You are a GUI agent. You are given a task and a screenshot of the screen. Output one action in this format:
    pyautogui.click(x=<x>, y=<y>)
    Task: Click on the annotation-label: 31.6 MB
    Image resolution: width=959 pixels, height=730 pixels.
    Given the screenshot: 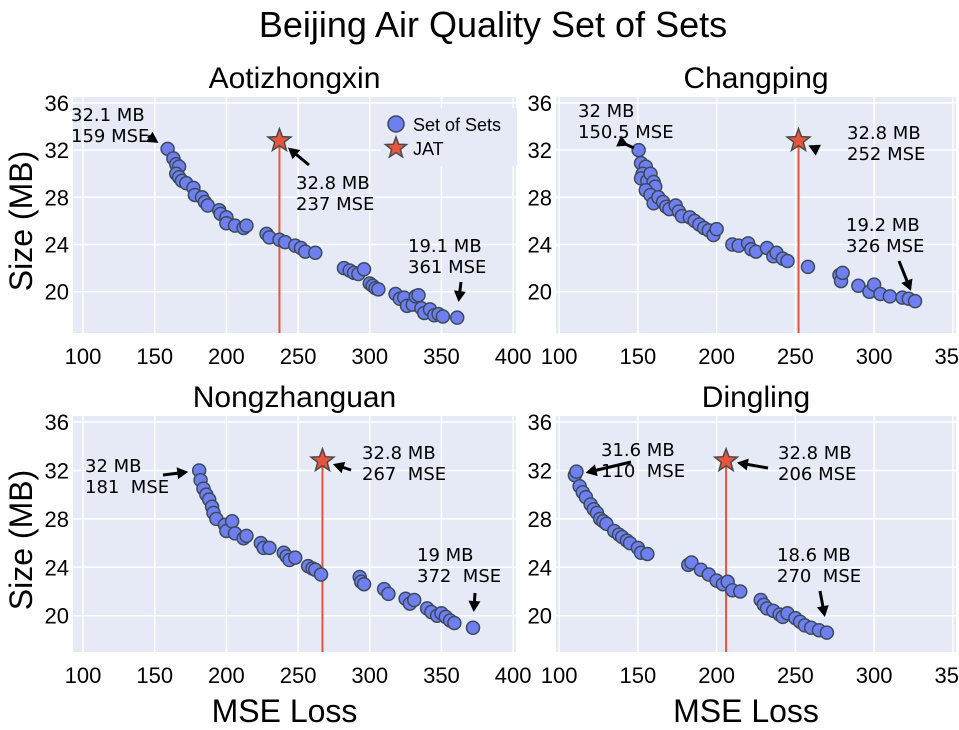 What is the action you would take?
    pyautogui.click(x=638, y=450)
    